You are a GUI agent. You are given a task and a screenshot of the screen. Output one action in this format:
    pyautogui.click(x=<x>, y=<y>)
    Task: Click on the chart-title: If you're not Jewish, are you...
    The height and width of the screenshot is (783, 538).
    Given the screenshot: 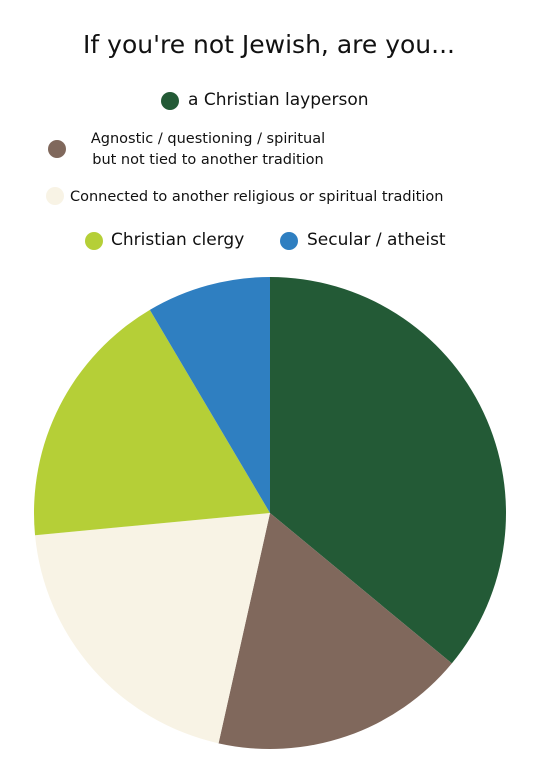 What is the action you would take?
    pyautogui.click(x=269, y=44)
    